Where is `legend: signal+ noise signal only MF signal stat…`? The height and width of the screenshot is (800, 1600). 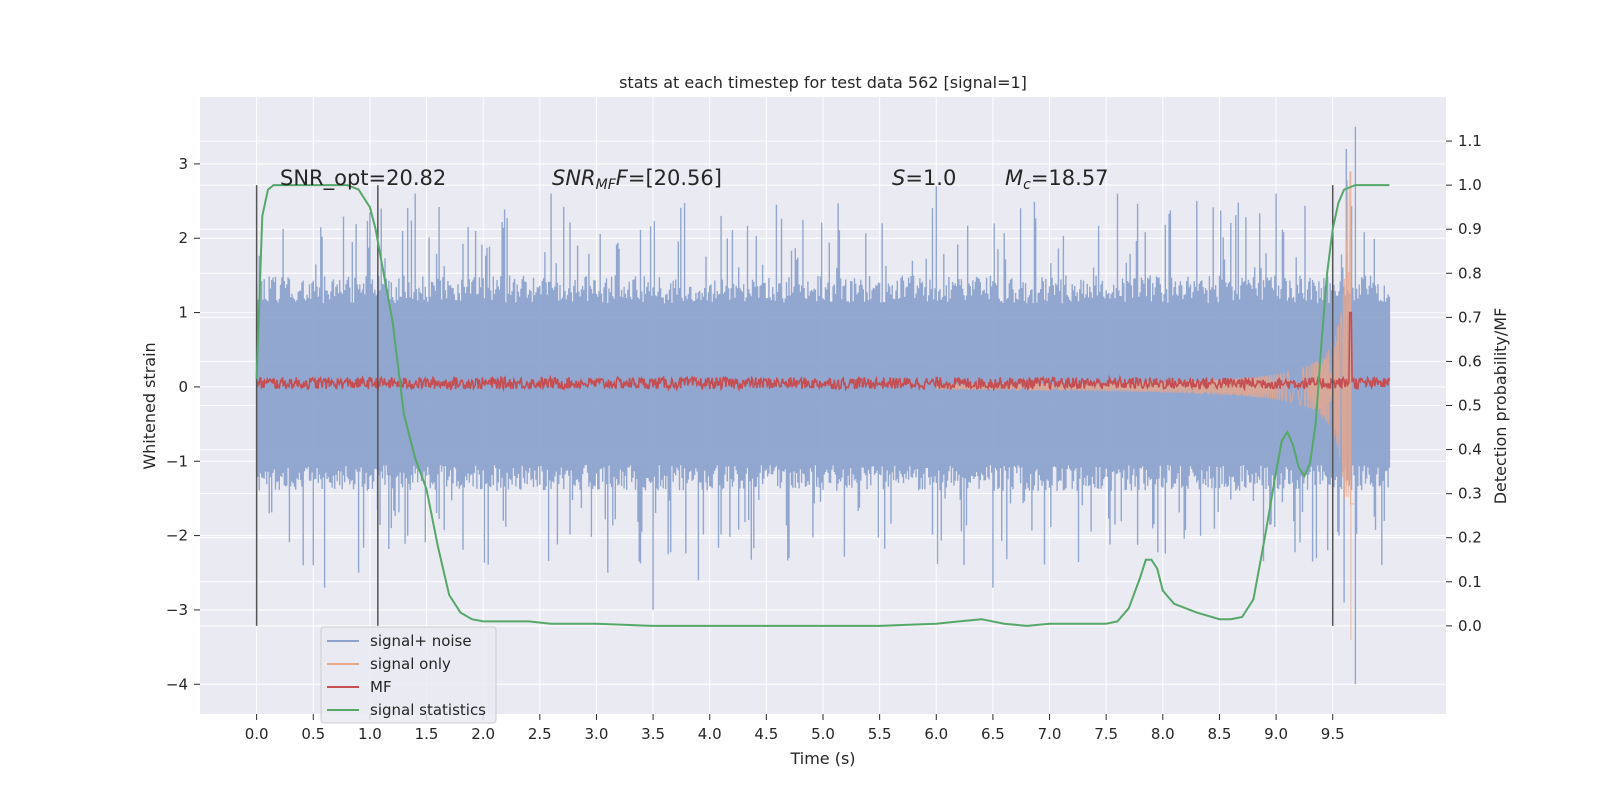
legend: signal+ noise signal only MF signal stat… is located at coordinates (408, 675).